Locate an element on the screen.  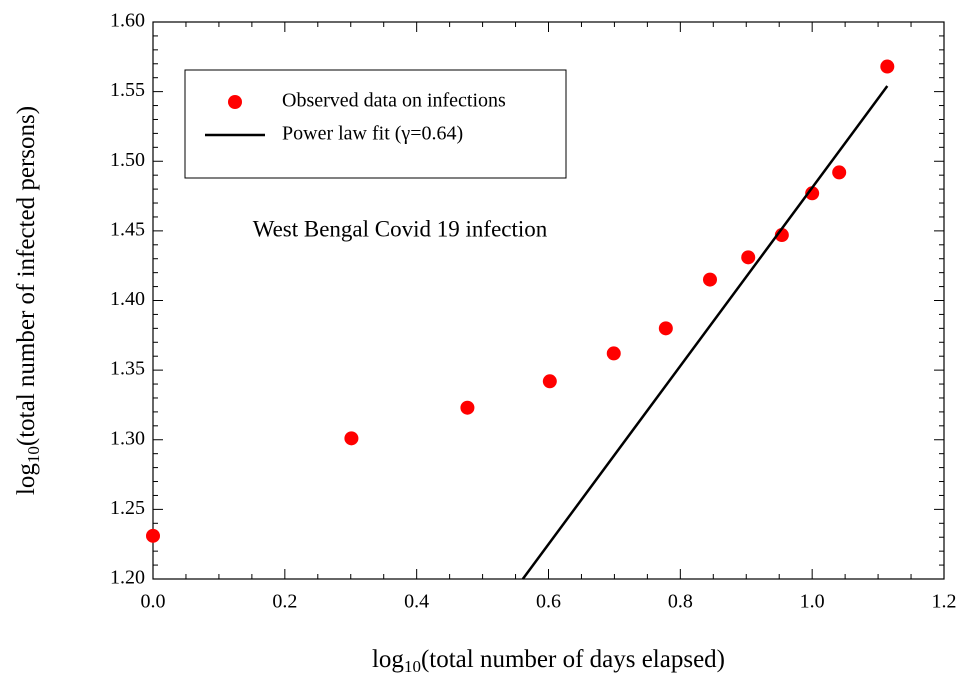
x-tick-label: 0.4 is located at coordinates (416, 602).